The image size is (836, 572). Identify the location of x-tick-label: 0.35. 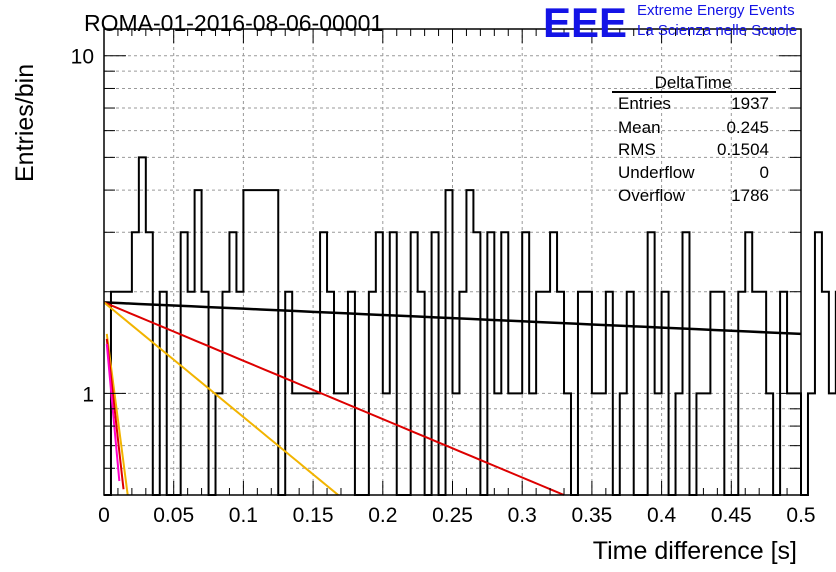
(591, 515).